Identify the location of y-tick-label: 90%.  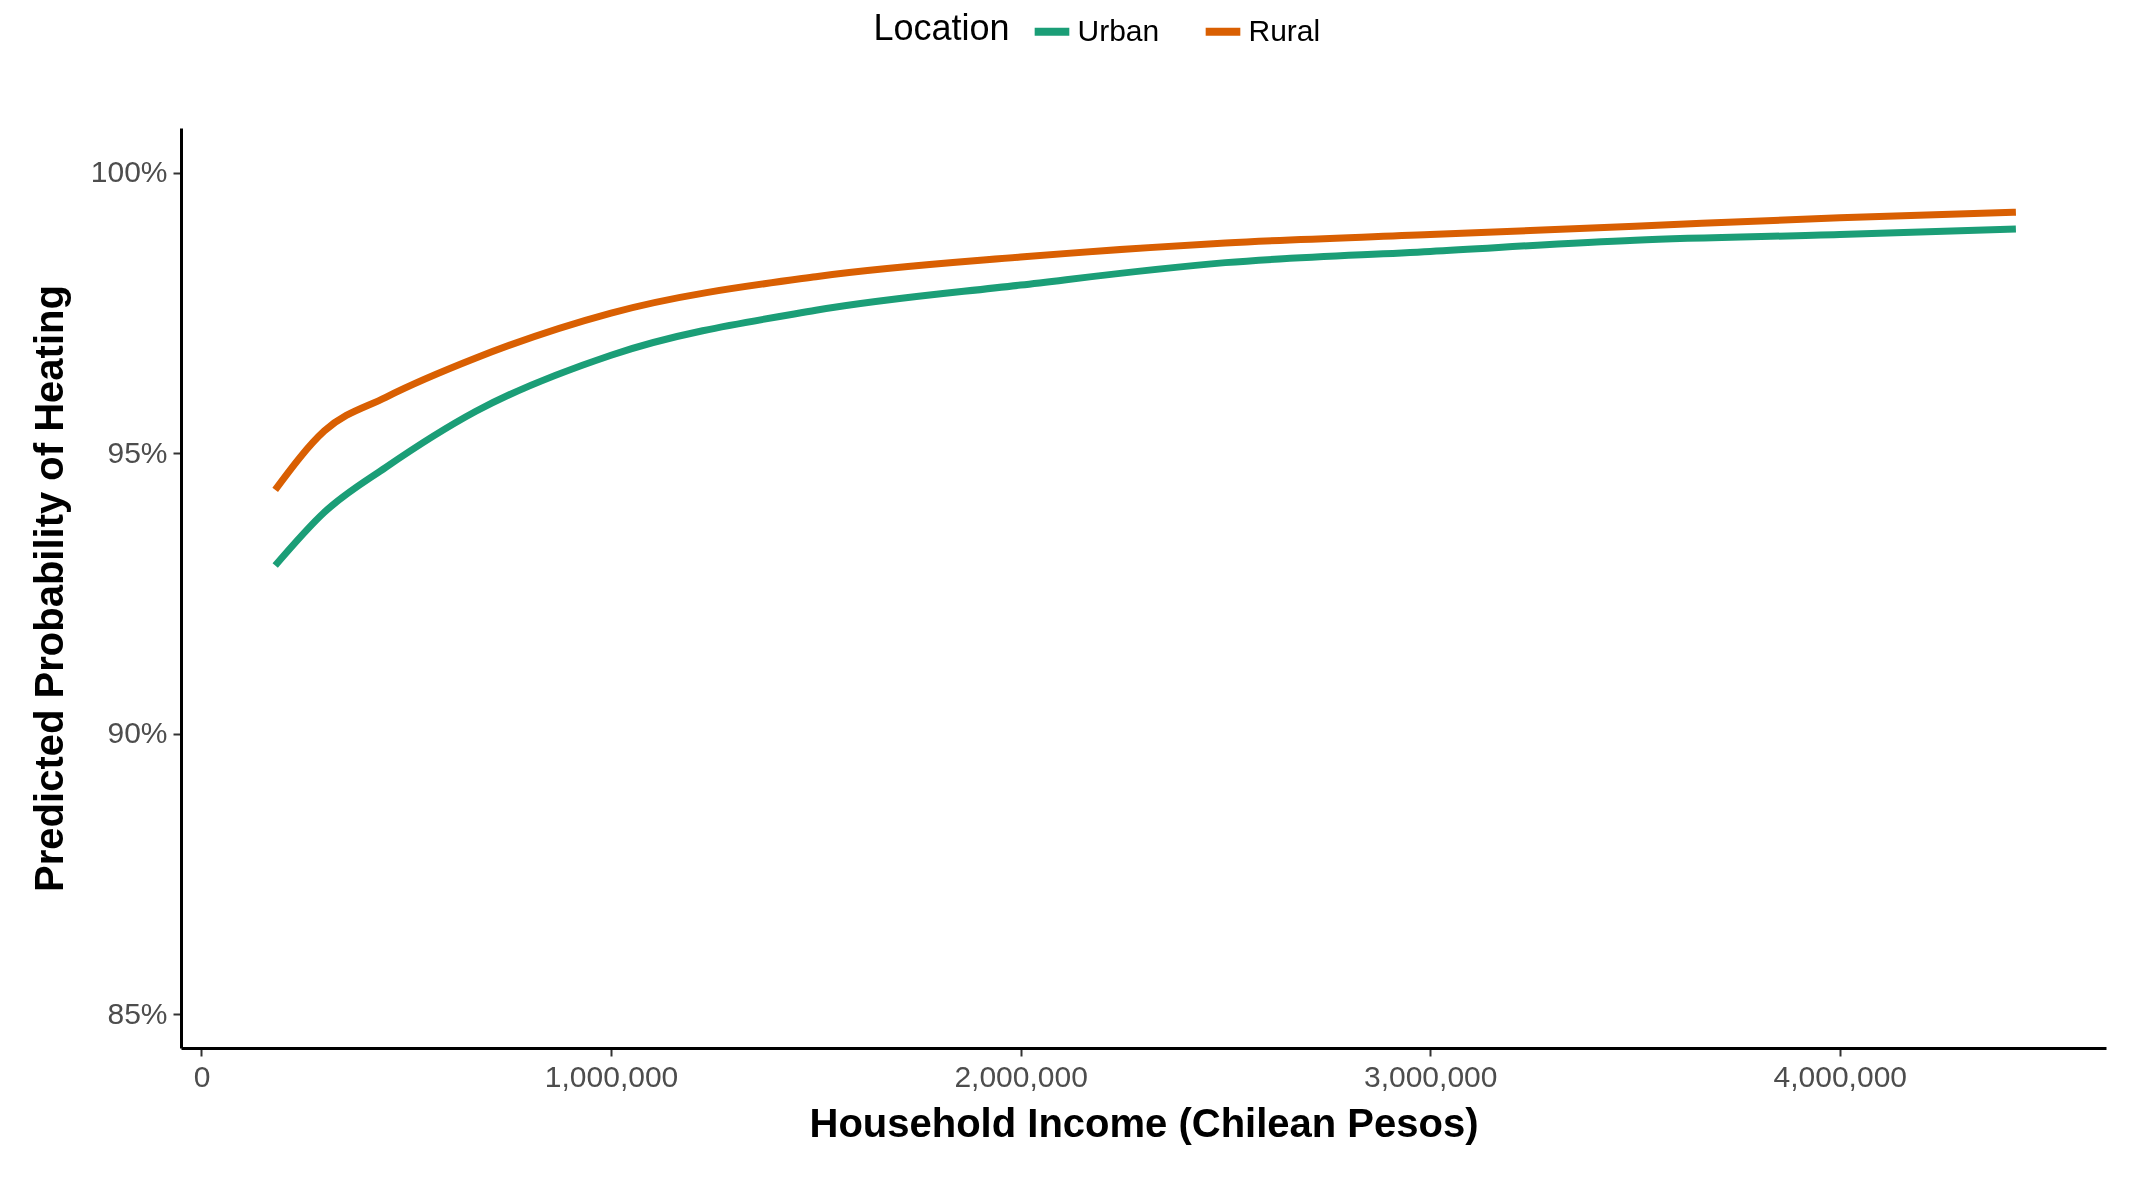
(137, 733).